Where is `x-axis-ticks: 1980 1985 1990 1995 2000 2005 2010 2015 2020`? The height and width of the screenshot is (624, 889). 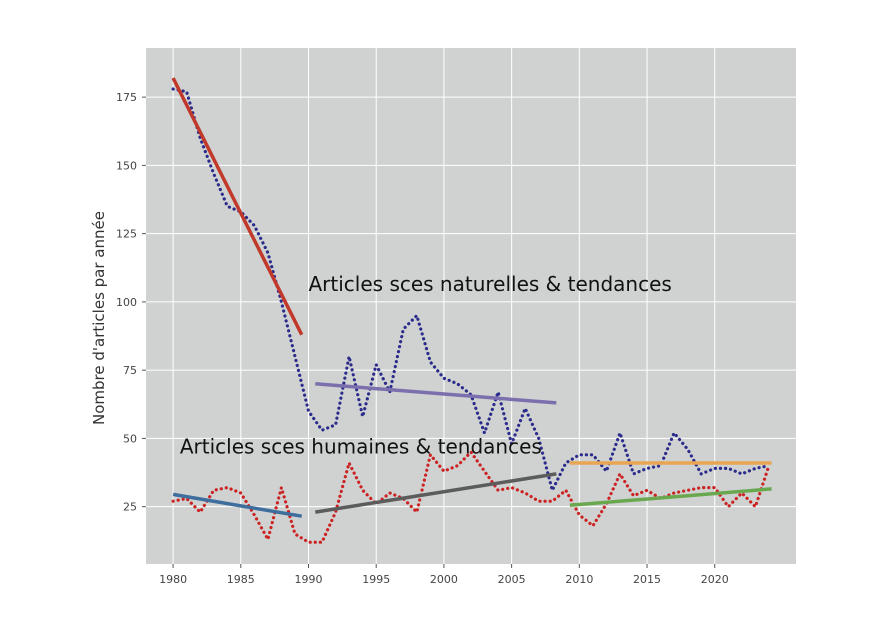 x-axis-ticks: 1980 1985 1990 1995 2000 2005 2010 2015 2020 is located at coordinates (444, 575).